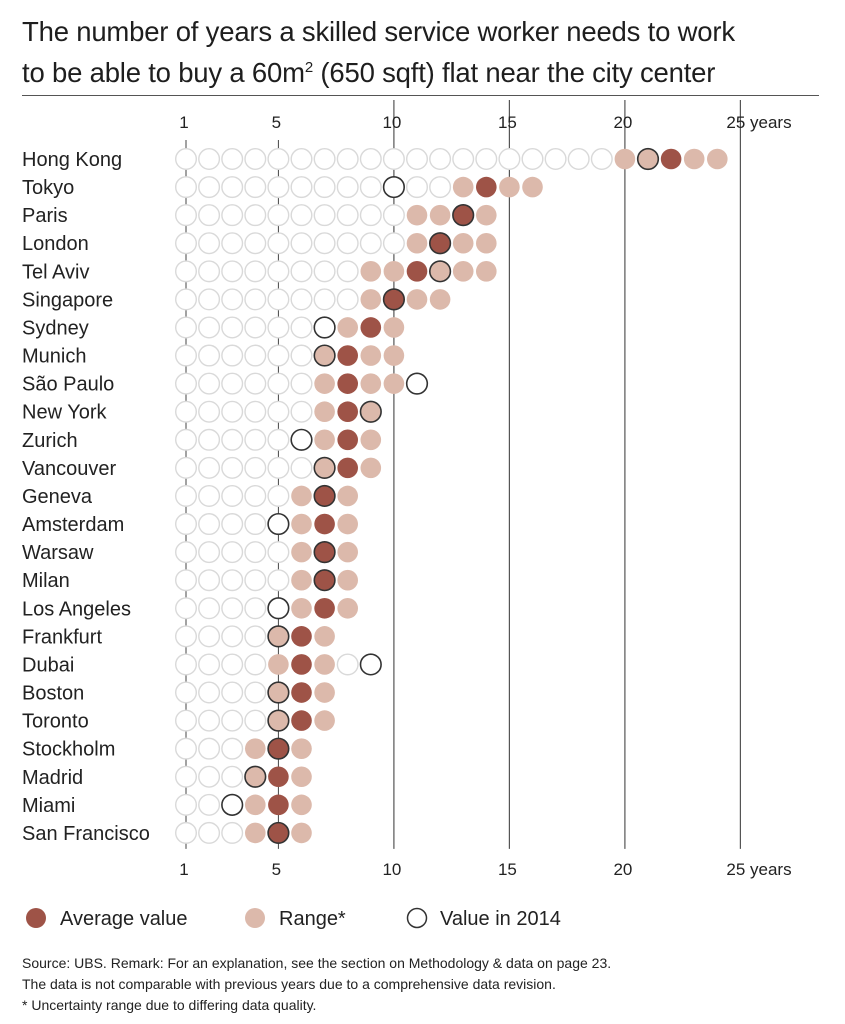  I want to click on city-label: São Paulo, so click(68, 385).